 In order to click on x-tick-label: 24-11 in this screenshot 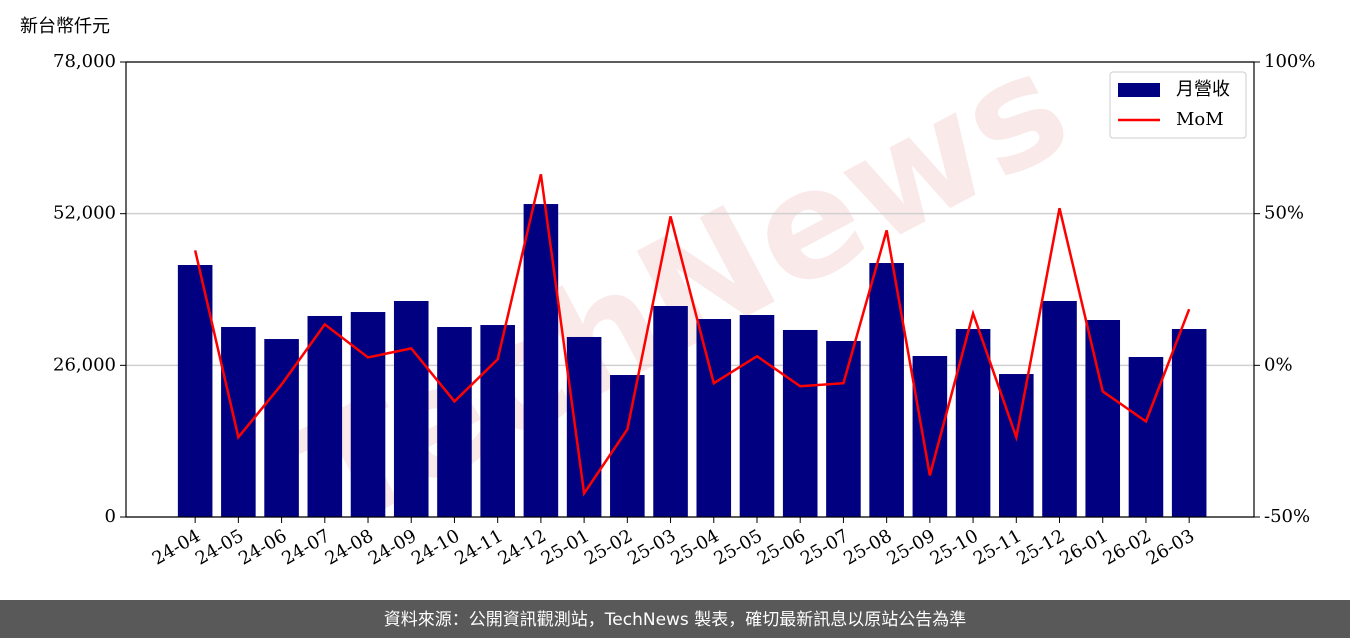, I will do `click(478, 547)`.